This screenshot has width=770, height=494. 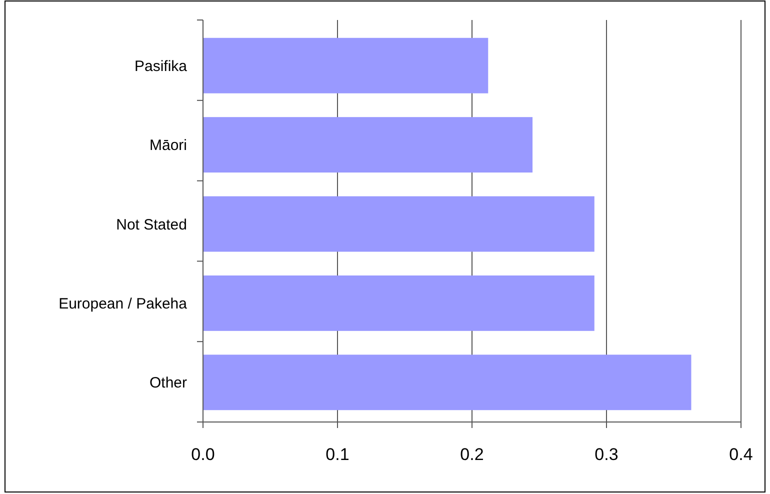 I want to click on y-tick-label: Not Stated, so click(x=151, y=225).